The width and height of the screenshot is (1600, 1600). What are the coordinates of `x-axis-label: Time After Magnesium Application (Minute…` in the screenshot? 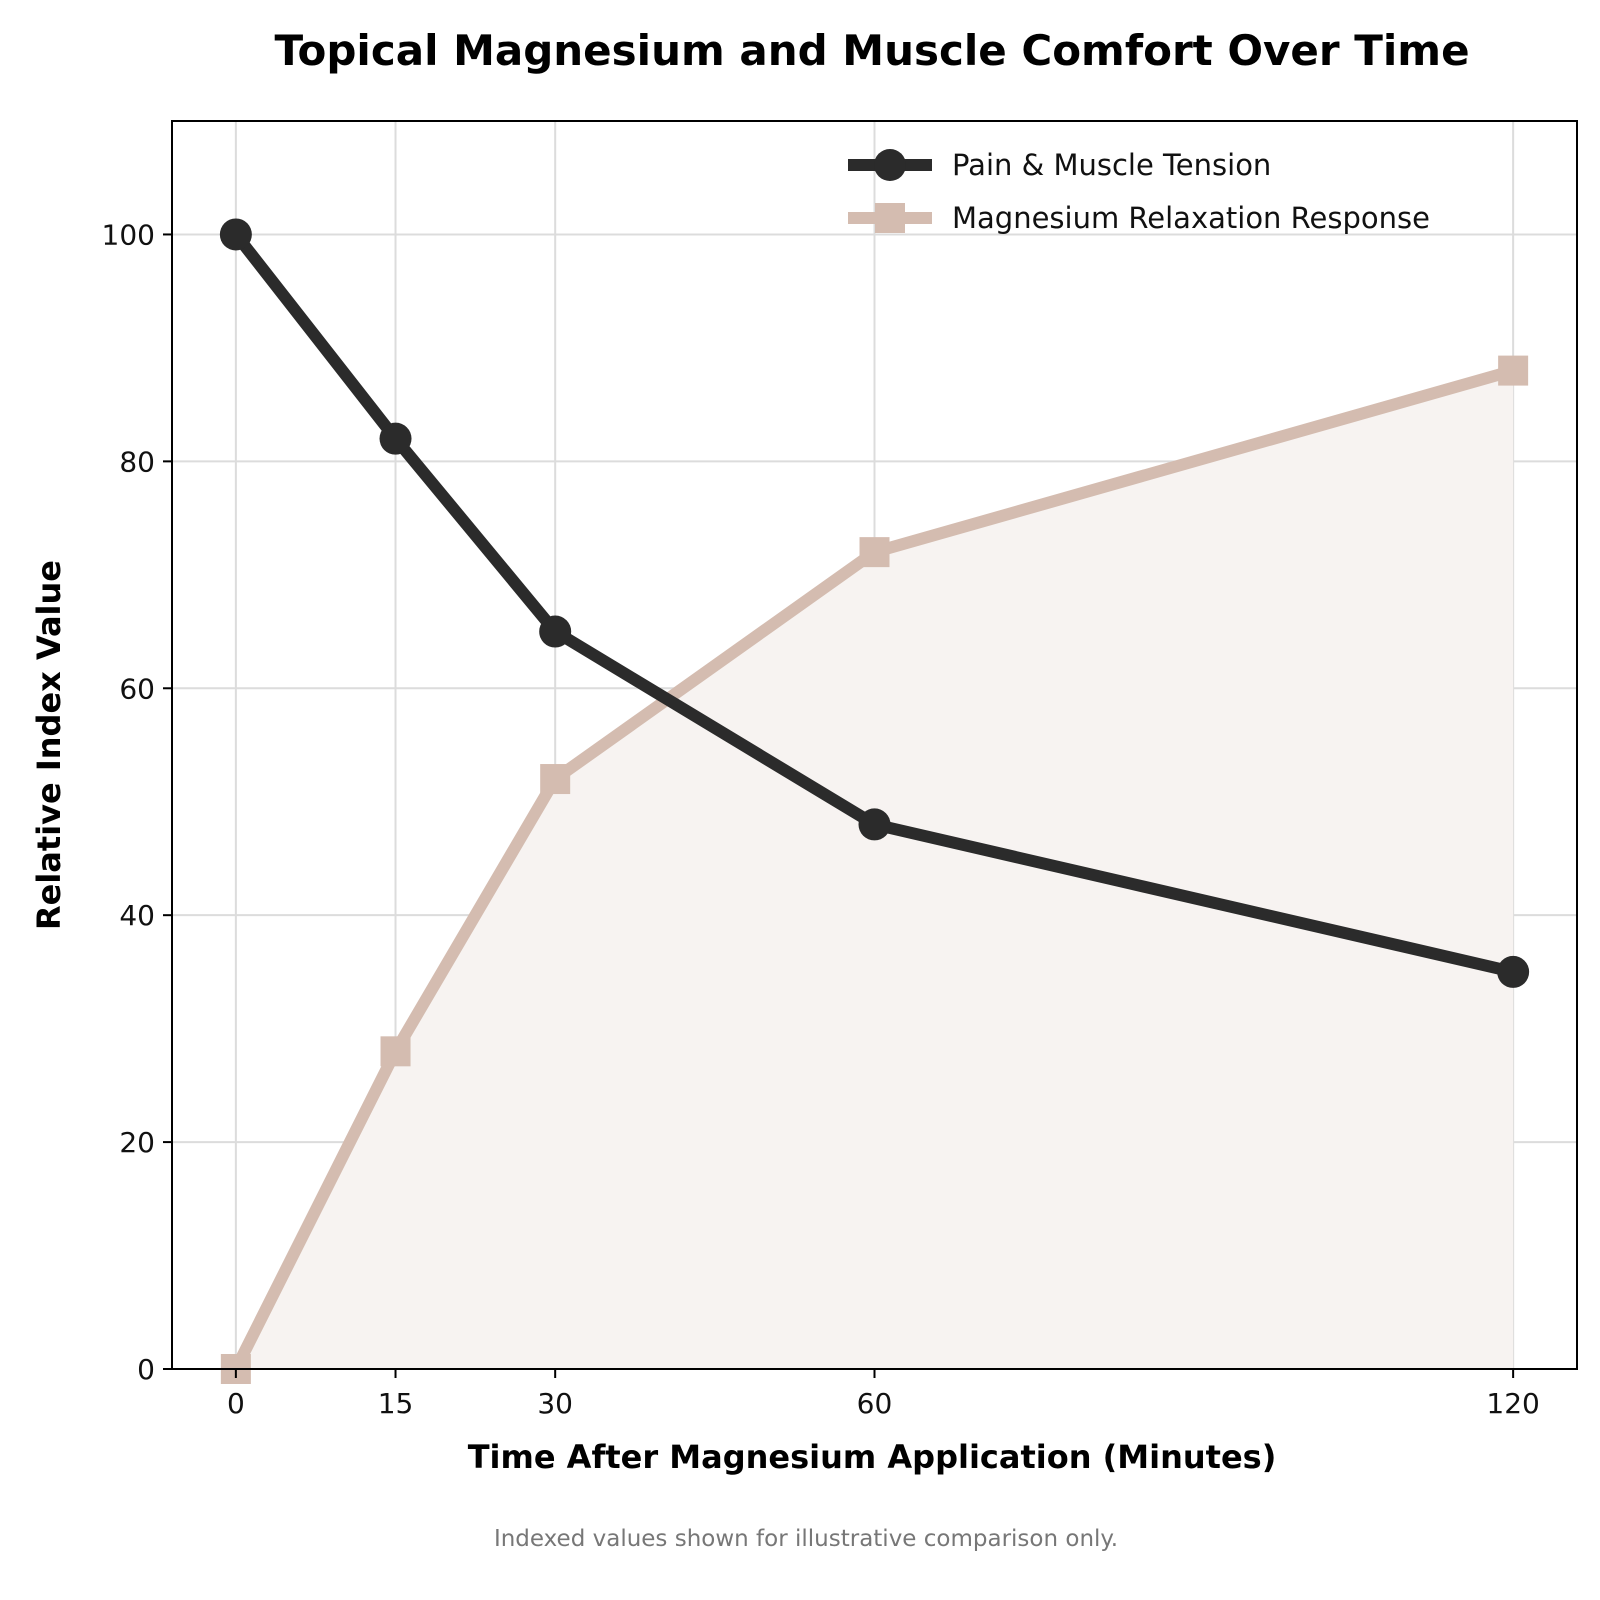 It's located at (872, 1457).